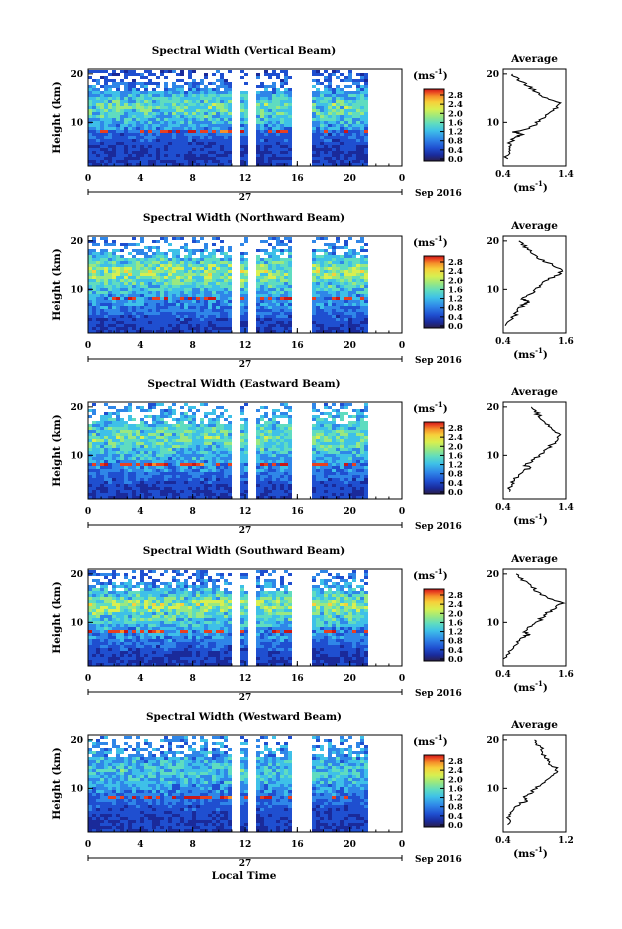  Describe the element at coordinates (140, 346) in the screenshot. I see `x-tick-label: 4` at that location.